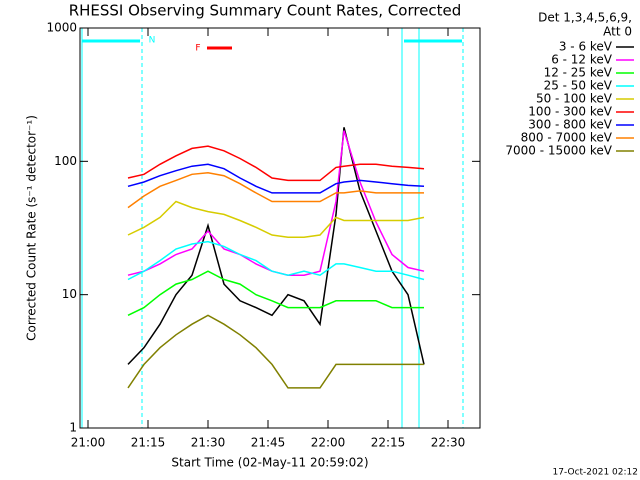 This screenshot has height=480, width=640. Describe the element at coordinates (61, 28) in the screenshot. I see `y-tick-label: 1000` at that location.